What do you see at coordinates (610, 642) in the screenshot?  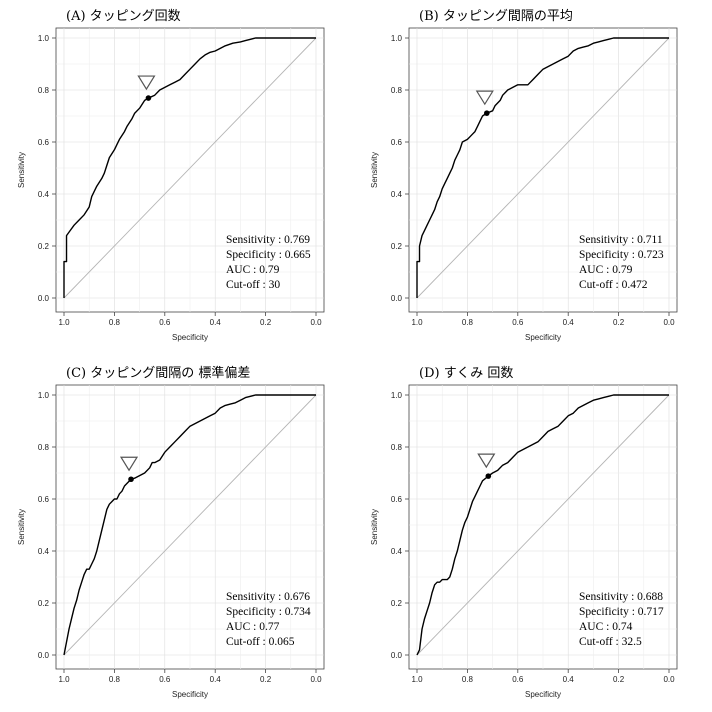 I see `stat-line: Cut-off : 32.5` at bounding box center [610, 642].